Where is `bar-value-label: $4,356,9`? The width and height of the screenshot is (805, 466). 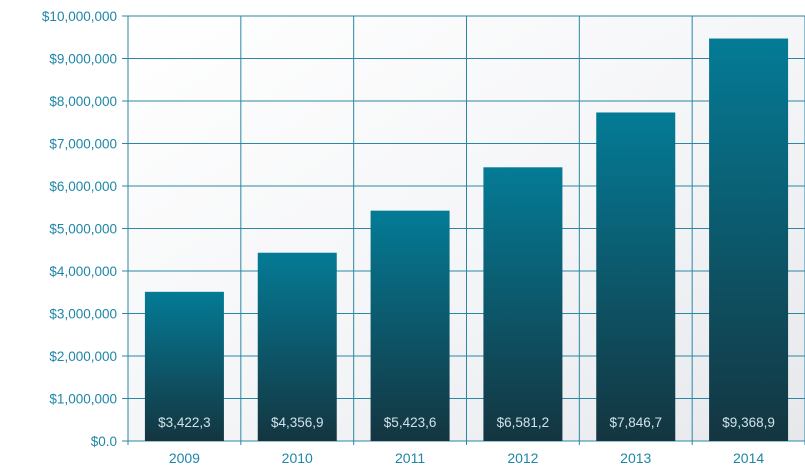
bar-value-label: $4,356,9 is located at coordinates (297, 422).